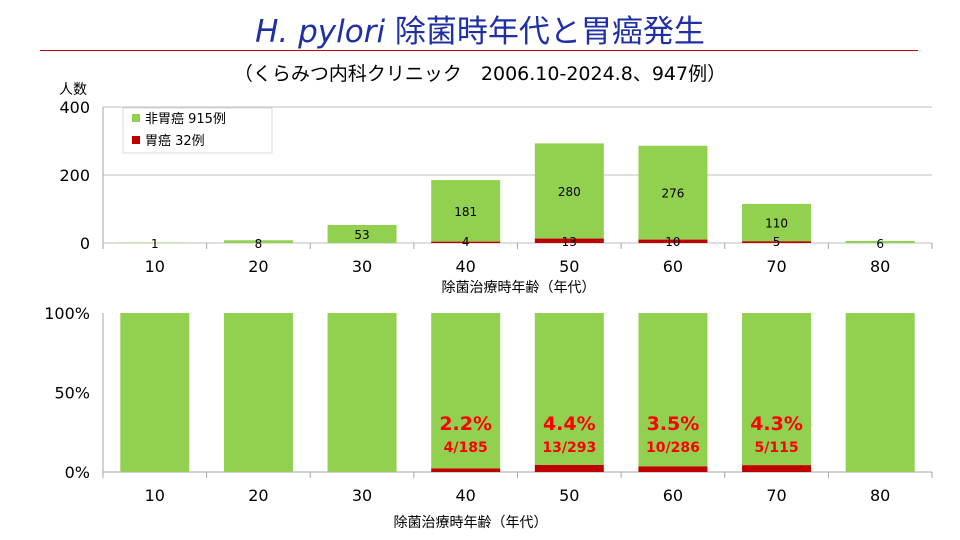 This screenshot has width=960, height=540. Describe the element at coordinates (74, 107) in the screenshot. I see `y-tick-label: 400` at that location.